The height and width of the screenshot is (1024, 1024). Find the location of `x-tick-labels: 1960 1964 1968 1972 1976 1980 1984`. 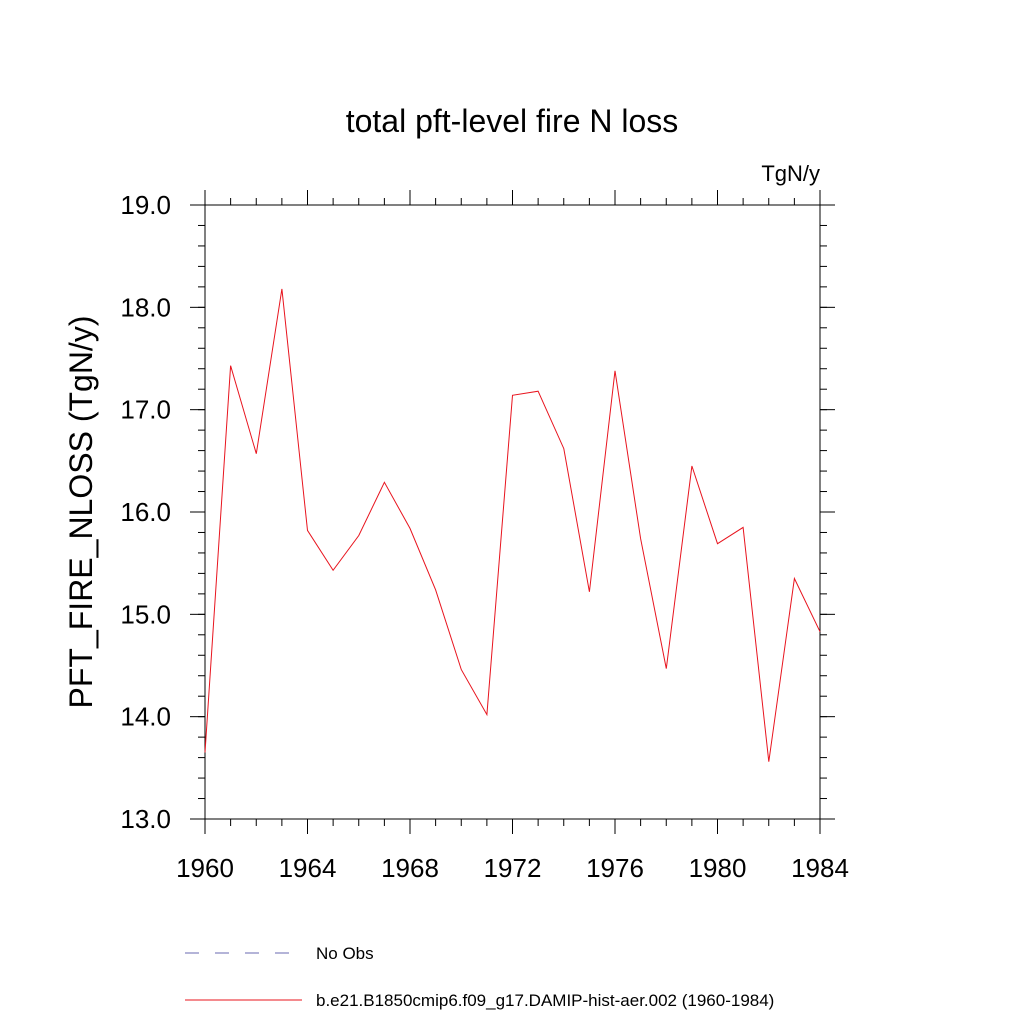

x-tick-labels: 1960 1964 1968 1972 1976 1980 1984 is located at coordinates (512, 868).